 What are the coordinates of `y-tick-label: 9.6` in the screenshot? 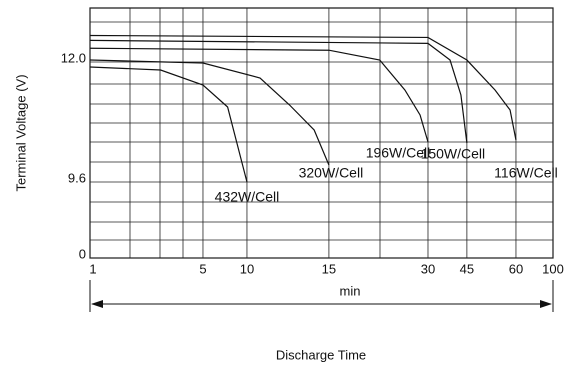 It's located at (77, 177).